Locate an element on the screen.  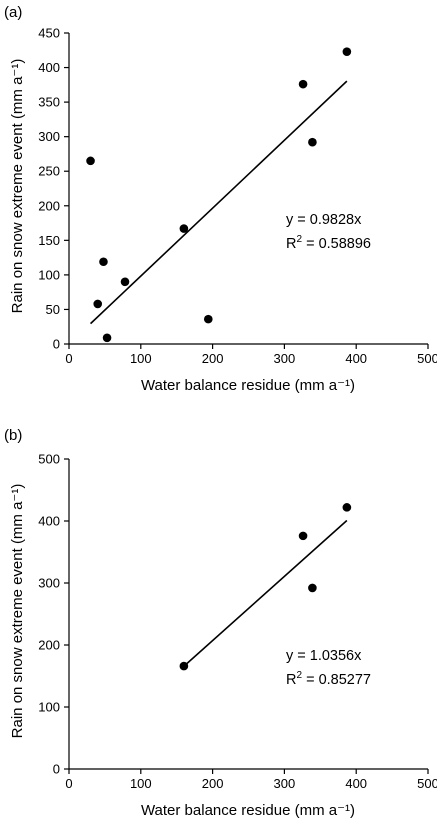
y-tick-label: 500 is located at coordinates (49, 459).